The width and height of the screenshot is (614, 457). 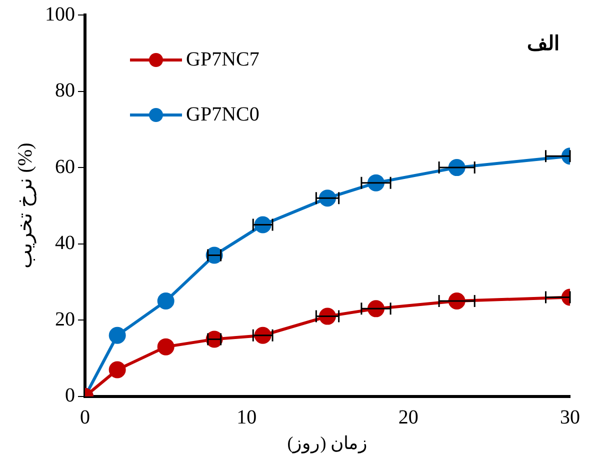 I want to click on x-tick-label: 30, so click(x=570, y=417).